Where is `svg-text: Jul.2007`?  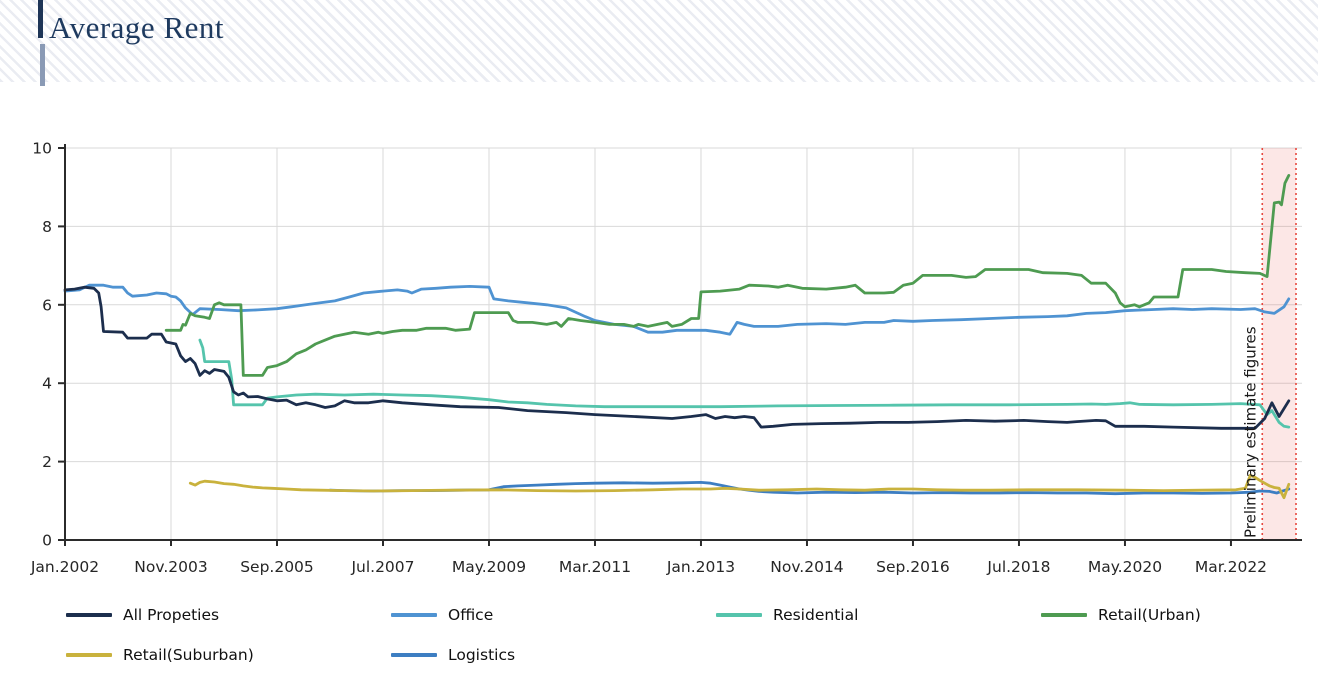 svg-text: Jul.2007 is located at coordinates (382, 567).